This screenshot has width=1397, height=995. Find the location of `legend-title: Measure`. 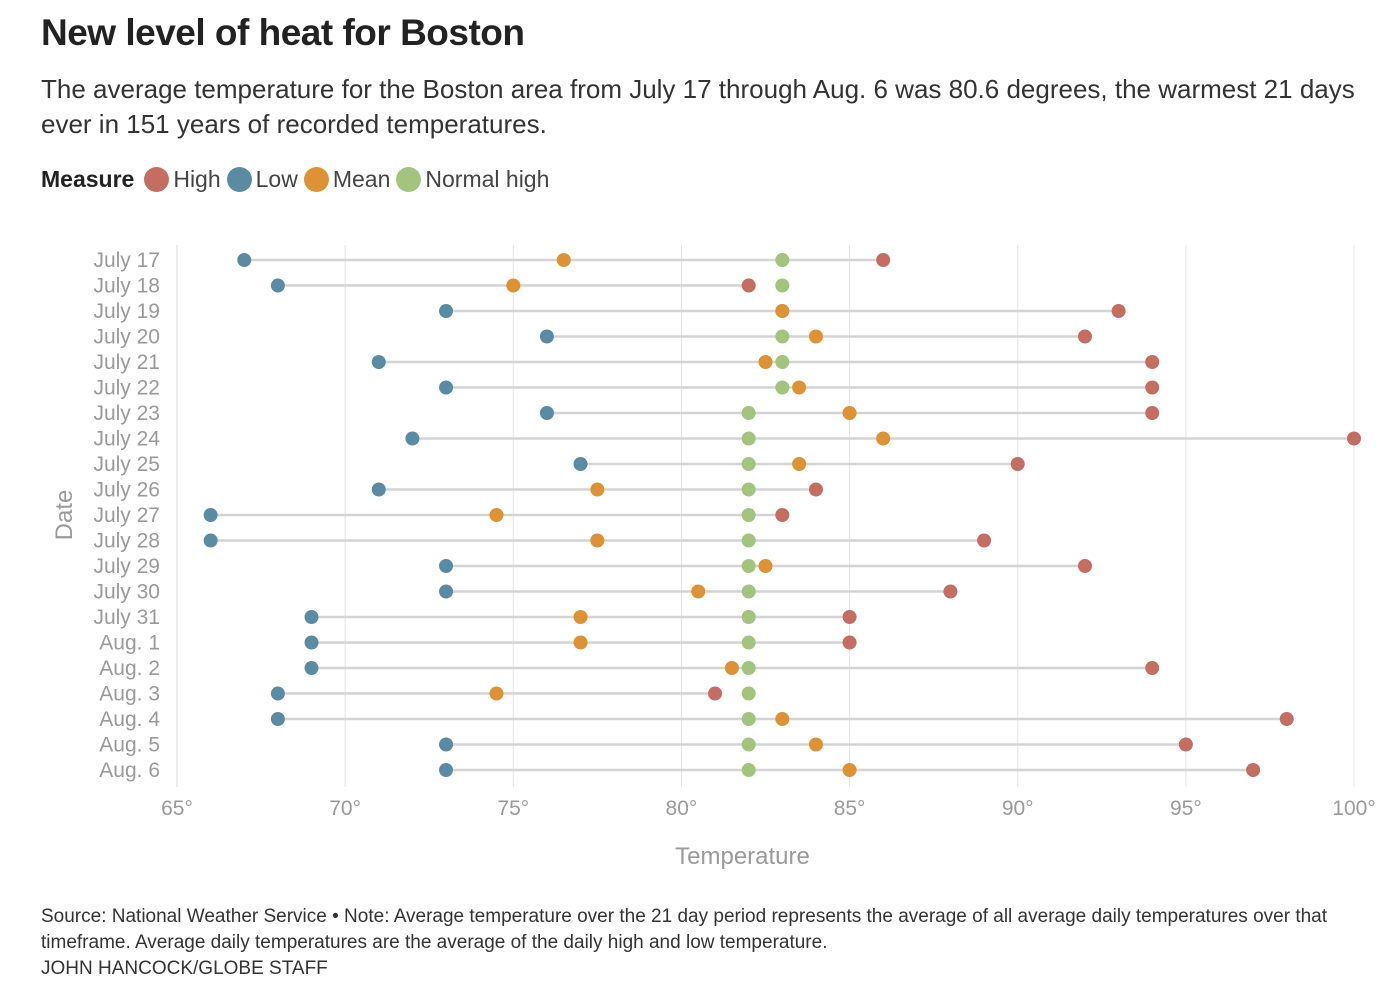

legend-title: Measure is located at coordinates (88, 179).